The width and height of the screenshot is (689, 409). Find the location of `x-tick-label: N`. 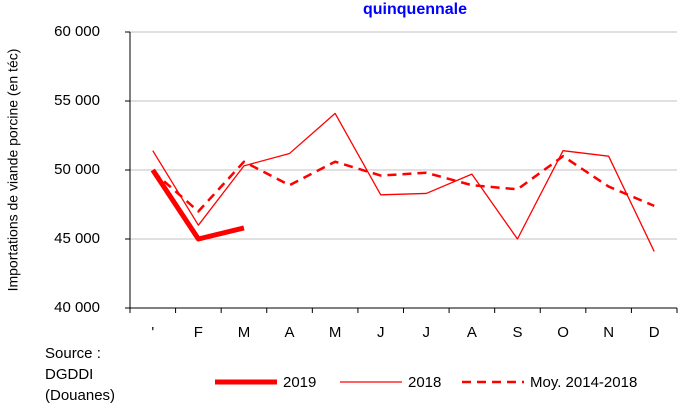

x-tick-label: N is located at coordinates (608, 332).